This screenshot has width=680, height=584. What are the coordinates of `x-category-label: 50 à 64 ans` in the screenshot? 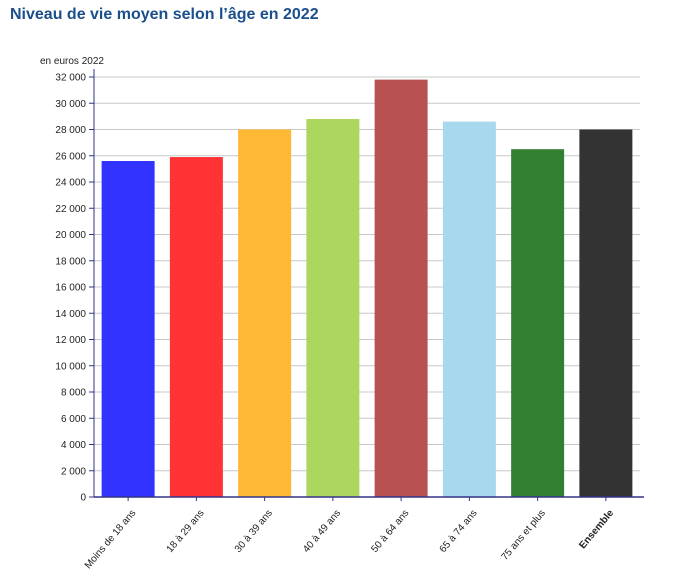 It's located at (390, 531).